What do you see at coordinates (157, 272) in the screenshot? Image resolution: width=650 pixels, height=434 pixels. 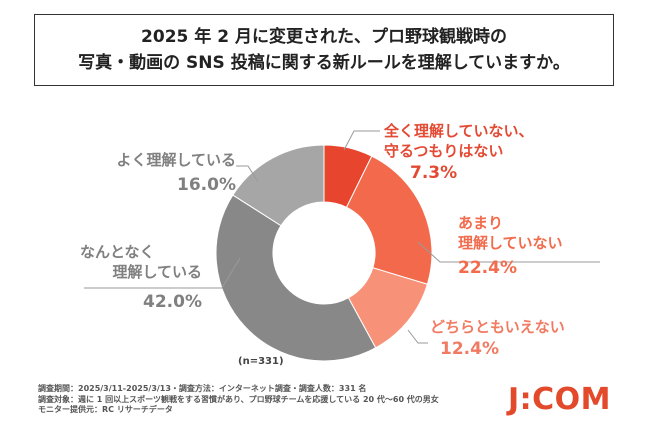 I see `label-somewhat-understand-line2: 理解している` at bounding box center [157, 272].